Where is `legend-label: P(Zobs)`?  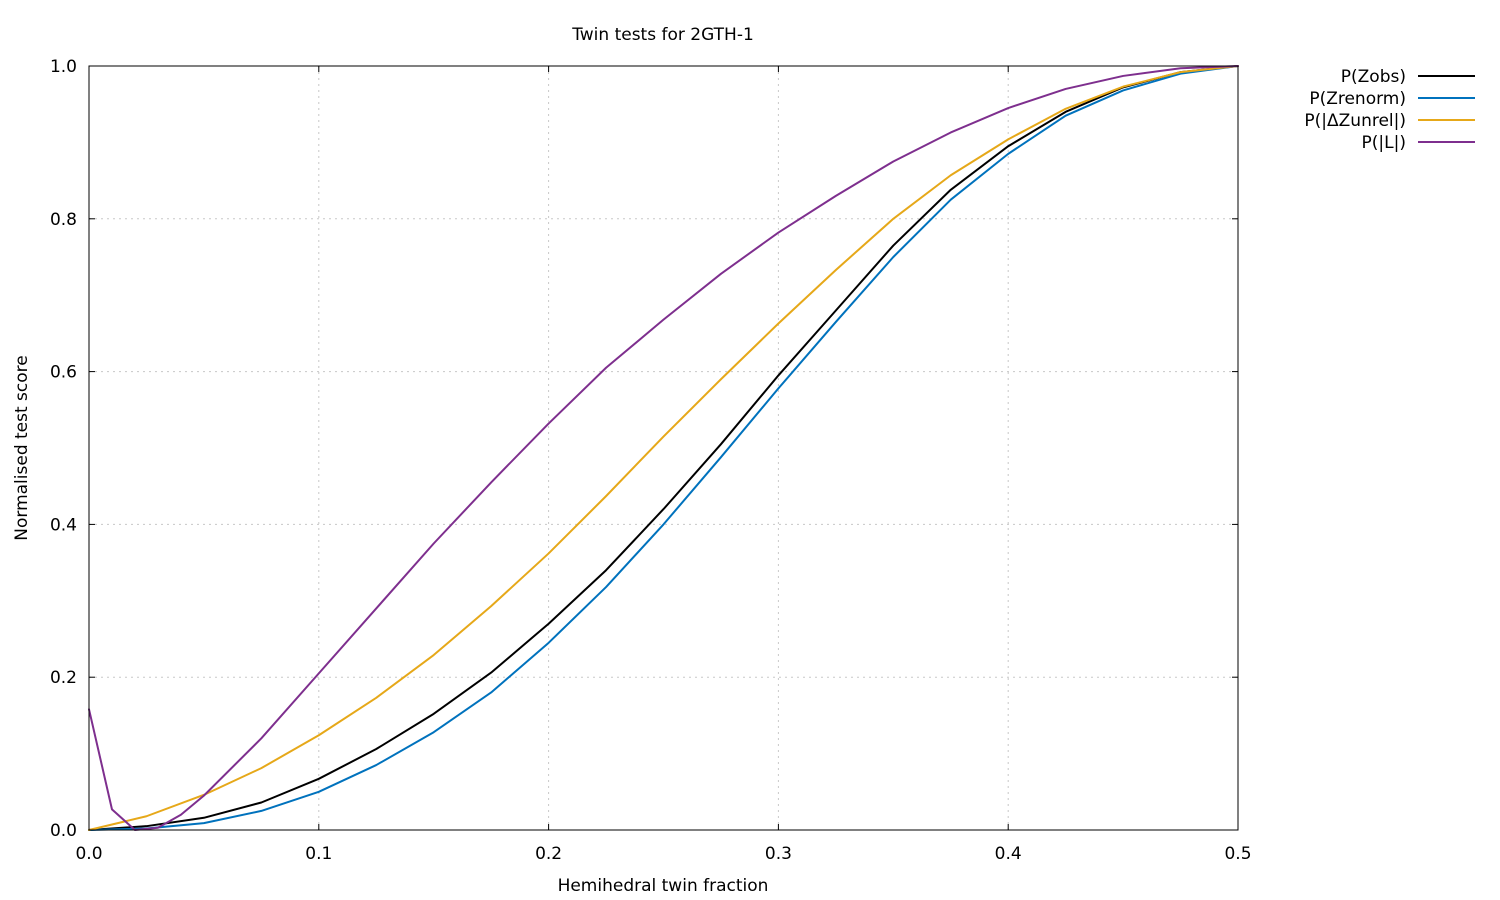 legend-label: P(Zobs) is located at coordinates (1373, 77).